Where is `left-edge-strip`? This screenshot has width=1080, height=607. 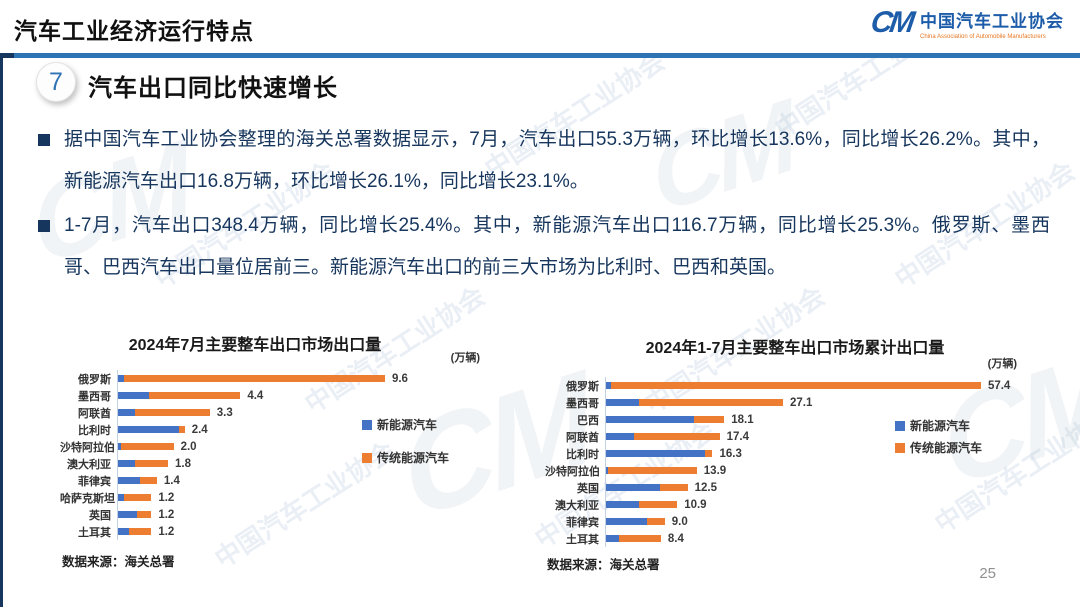
left-edge-strip is located at coordinates (1, 332).